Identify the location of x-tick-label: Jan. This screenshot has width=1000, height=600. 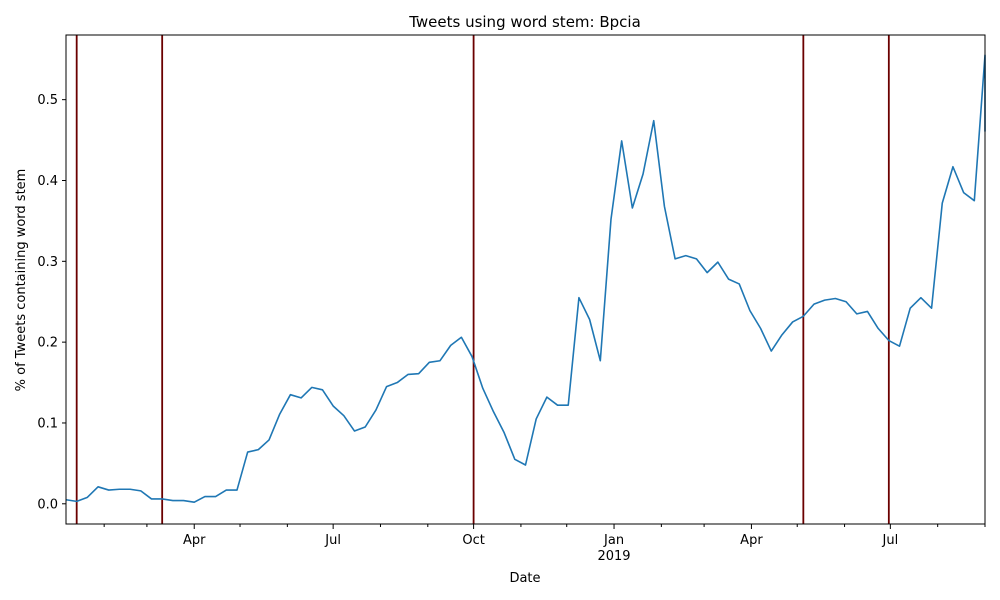
(613, 540).